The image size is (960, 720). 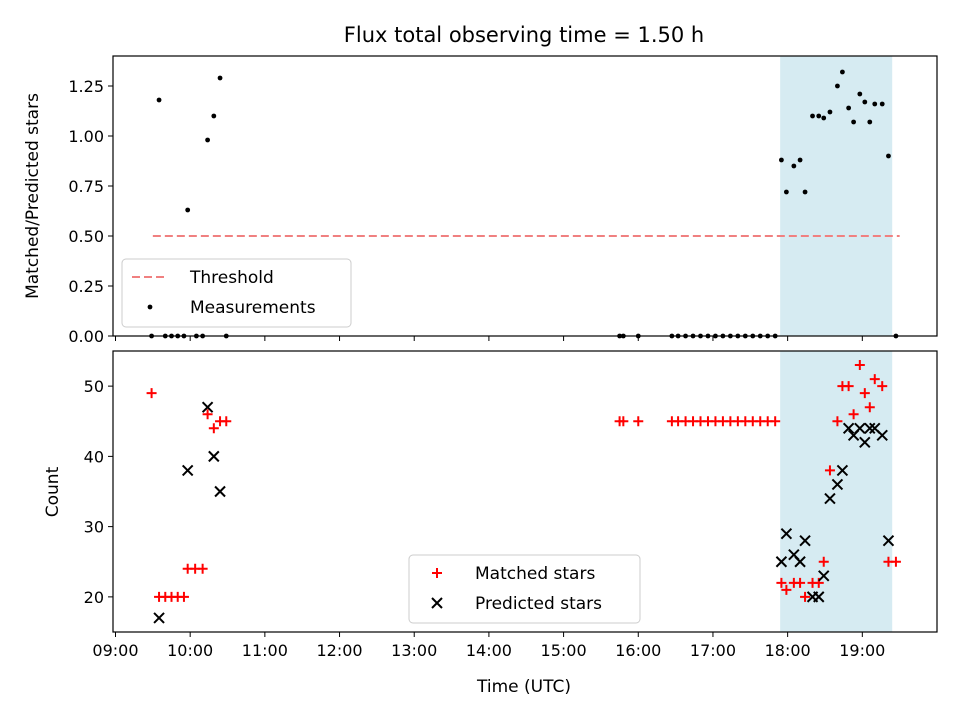 I want to click on legend-predicted-swatch, so click(x=437, y=603).